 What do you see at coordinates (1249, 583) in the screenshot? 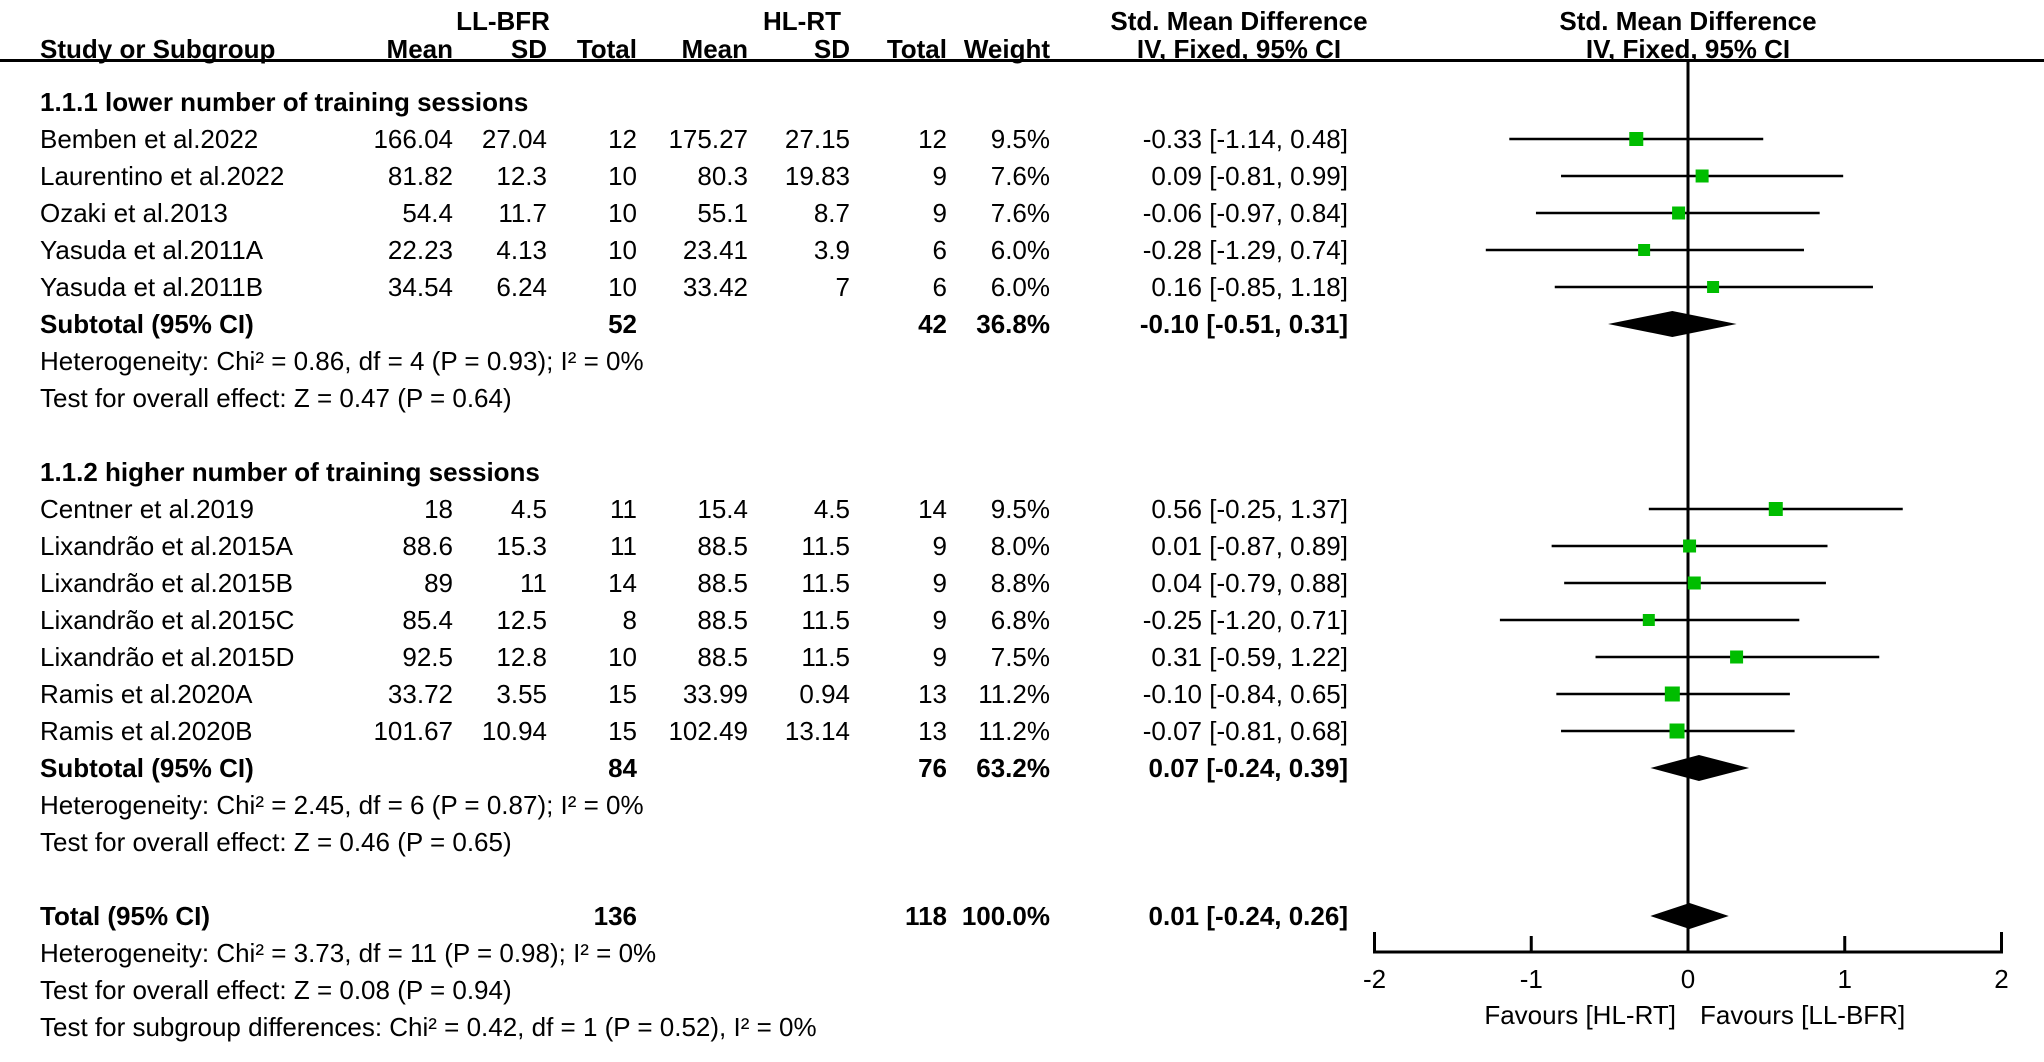
I see `study-row-ci: 0.04 [-0.79, 0.88]` at bounding box center [1249, 583].